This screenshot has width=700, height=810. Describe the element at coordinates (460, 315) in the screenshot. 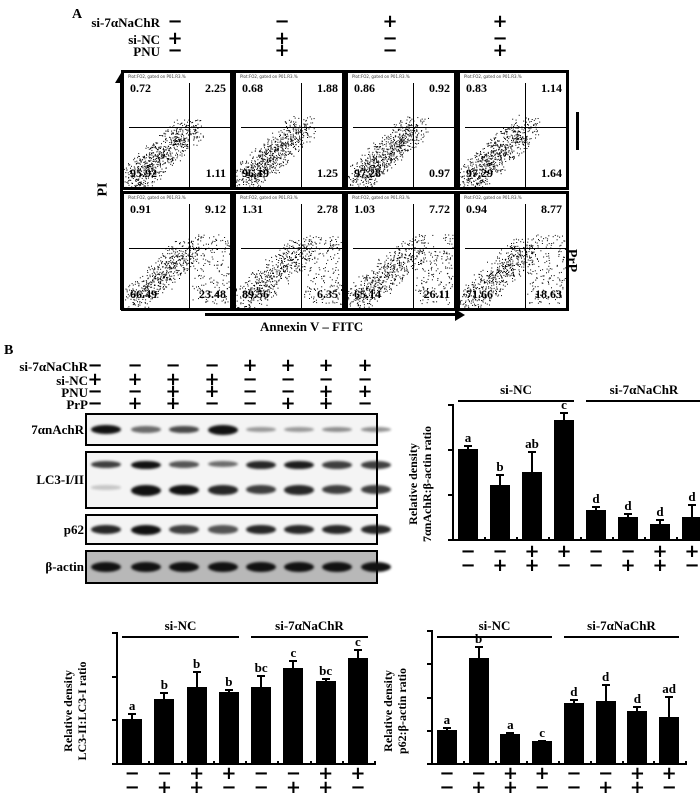

I see `annexin-arrowhead-icon` at that location.